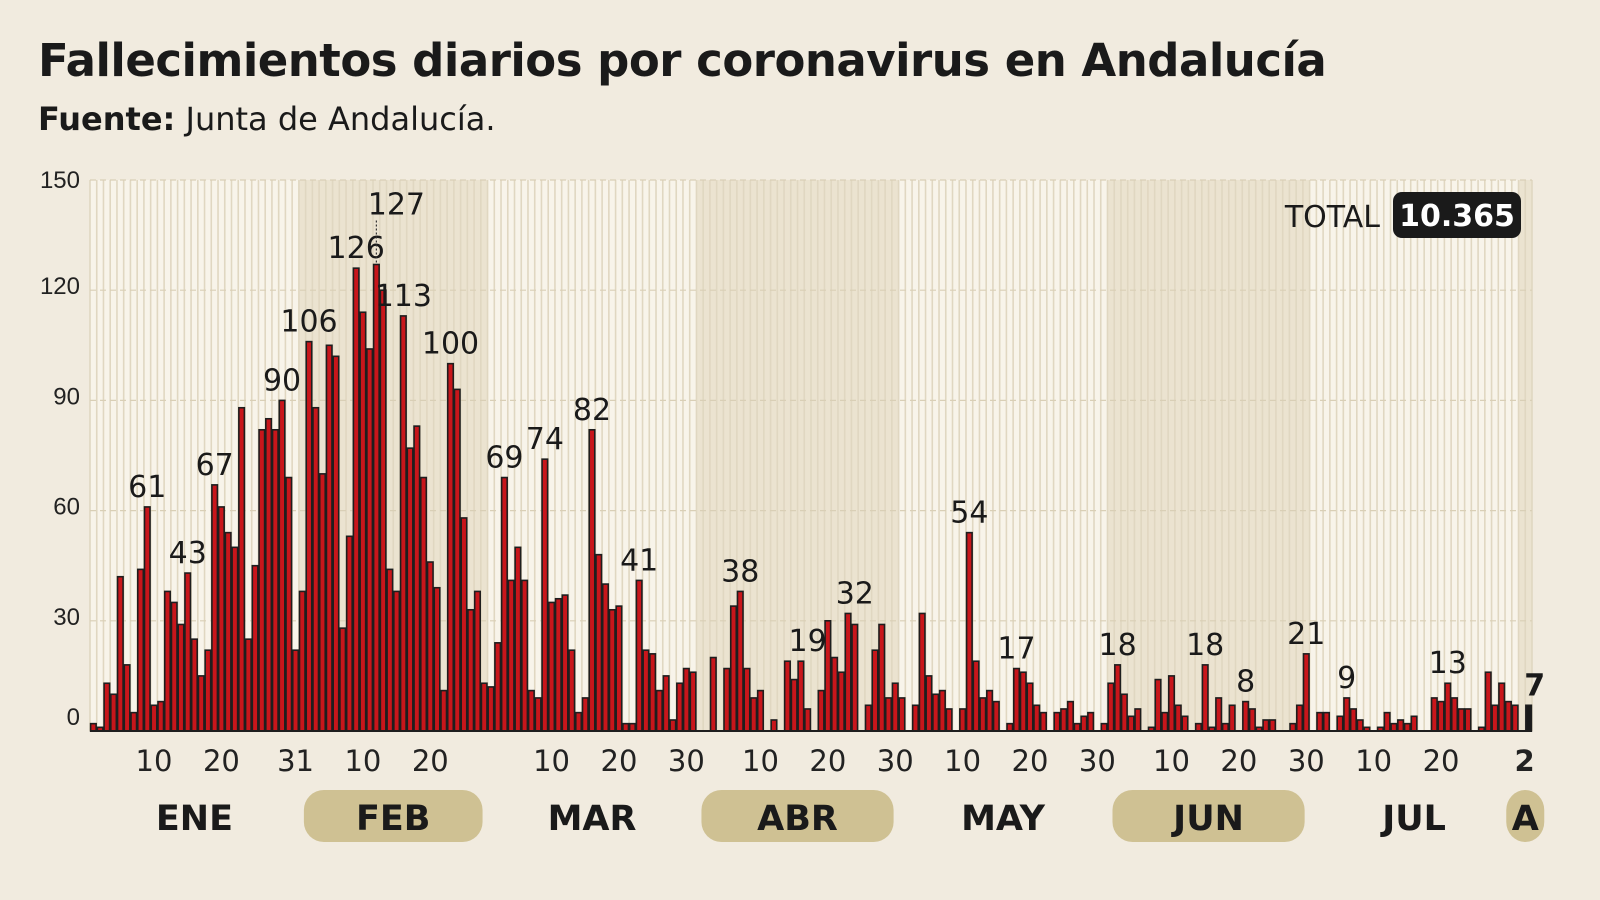 The width and height of the screenshot is (1600, 900). What do you see at coordinates (73, 717) in the screenshot?
I see `y-tick-label: 0` at bounding box center [73, 717].